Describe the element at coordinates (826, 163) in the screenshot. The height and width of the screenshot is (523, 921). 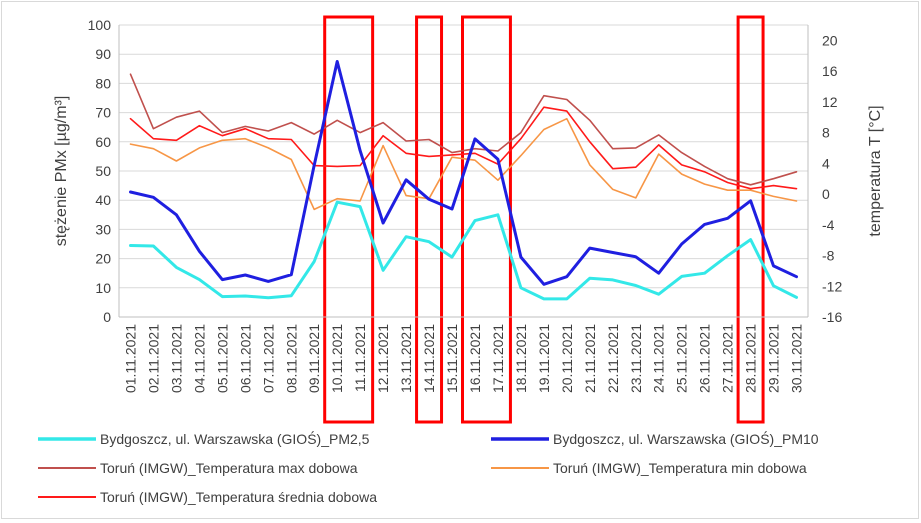
I see `y2-tick-label: 4` at that location.